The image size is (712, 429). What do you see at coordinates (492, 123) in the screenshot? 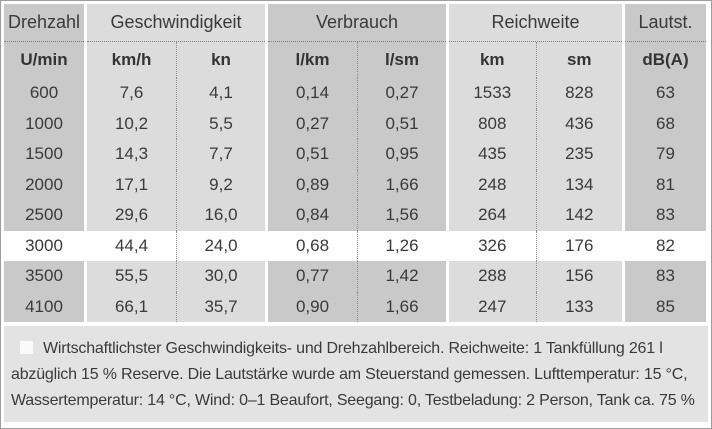
I see `table-cell: 808` at bounding box center [492, 123].